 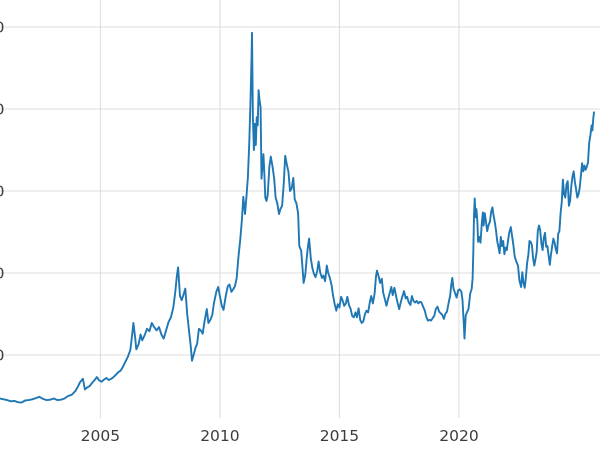 What do you see at coordinates (2, 192) in the screenshot?
I see `y-tick-label-cropped-30: 30` at bounding box center [2, 192].